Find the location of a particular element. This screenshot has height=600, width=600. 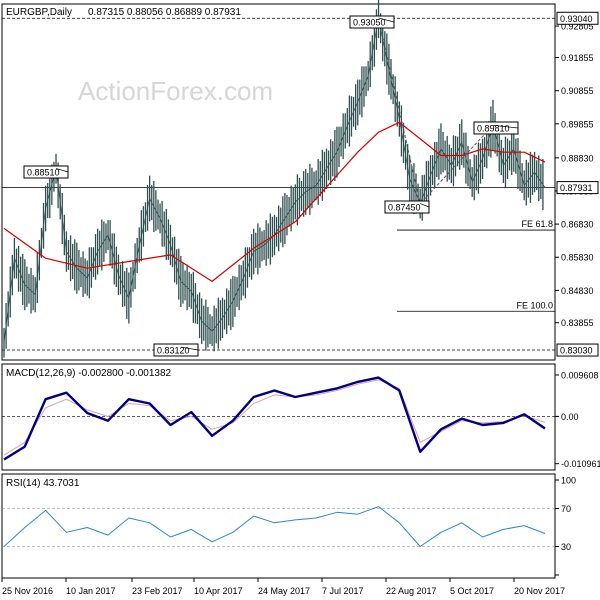

price-tick-label: 0.89855 is located at coordinates (577, 124).